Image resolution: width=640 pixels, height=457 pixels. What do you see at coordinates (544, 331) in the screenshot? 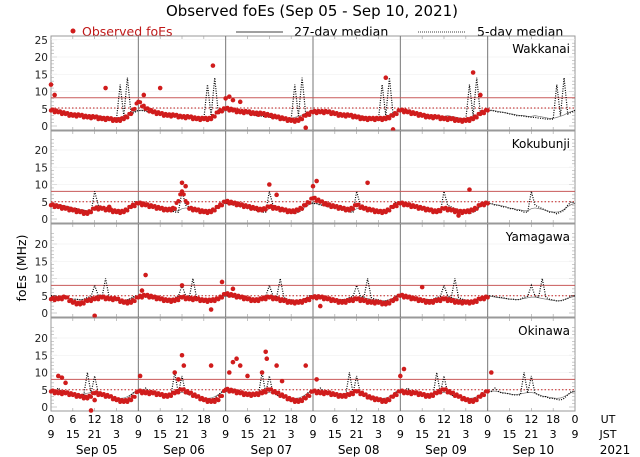
I see `station-label: Okinawa` at bounding box center [544, 331].